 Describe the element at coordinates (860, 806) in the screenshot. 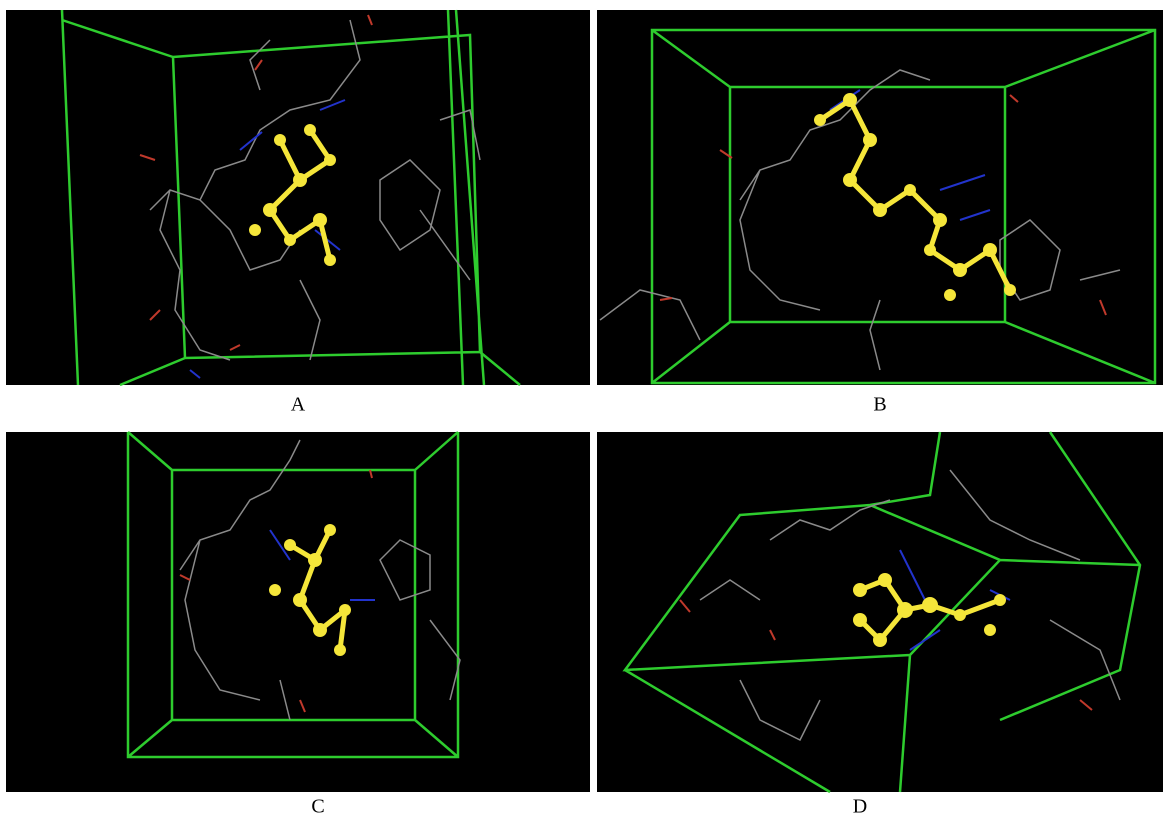

I see `panel-label: D` at that location.